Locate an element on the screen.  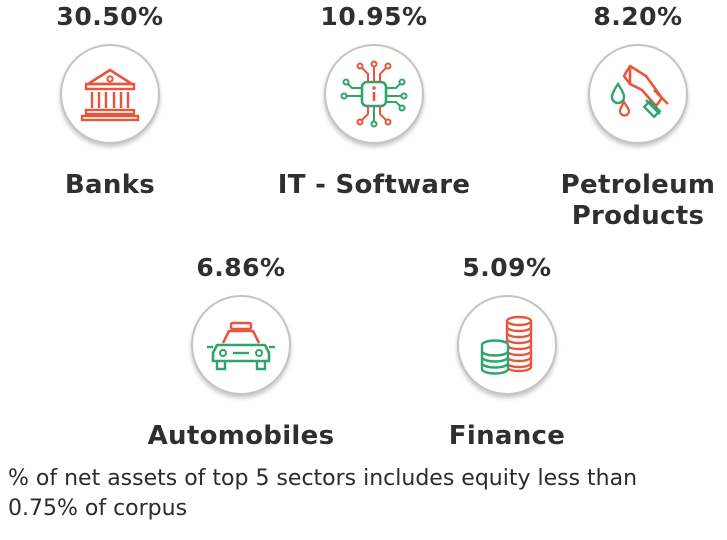
fuel-nozzle-icon is located at coordinates (638, 94).